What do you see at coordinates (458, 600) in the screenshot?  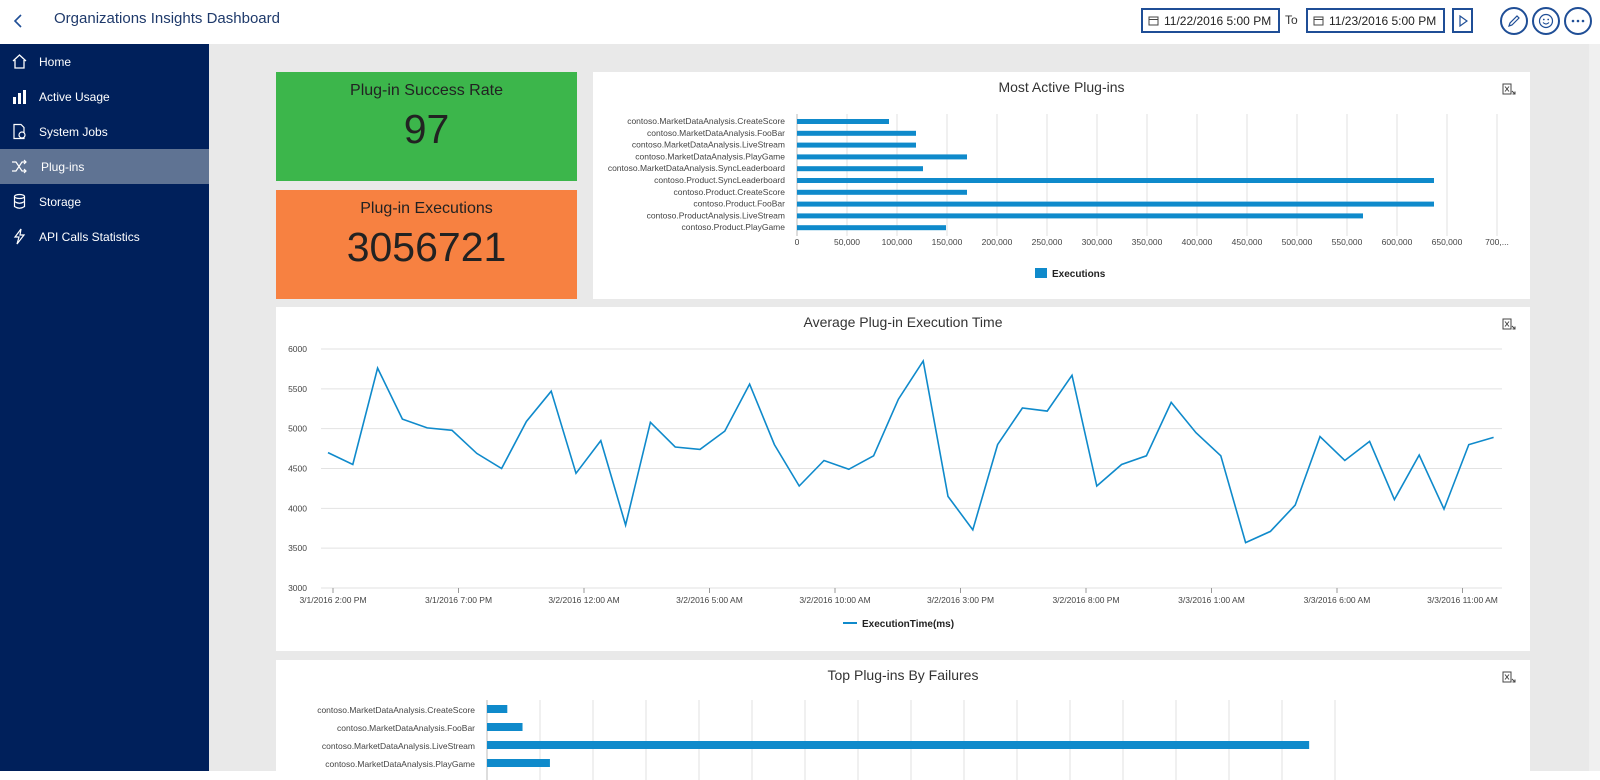 I see `x-tick-label: 3/1/2016 7:00 PM` at bounding box center [458, 600].